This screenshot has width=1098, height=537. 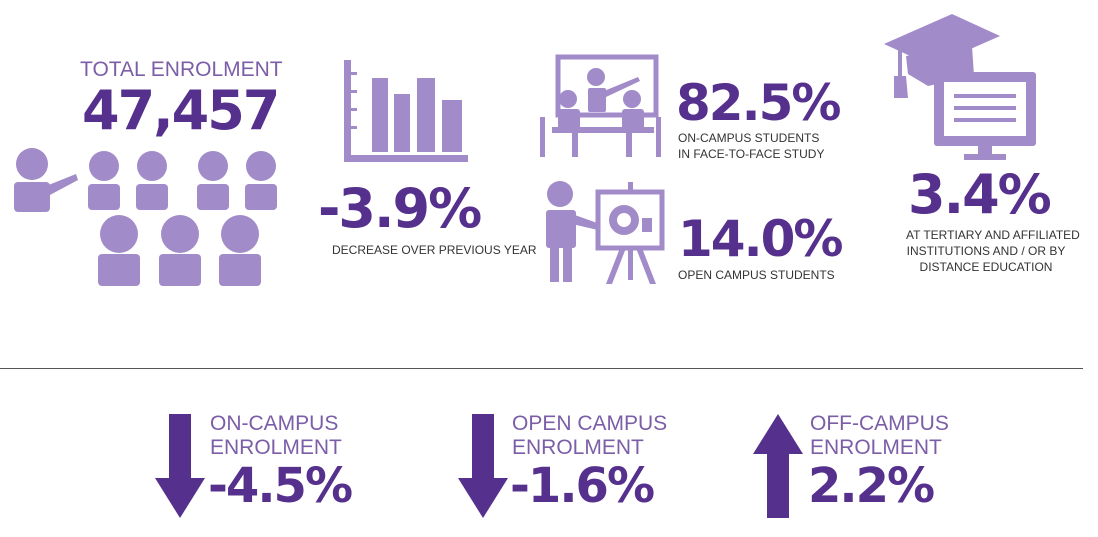 What do you see at coordinates (871, 486) in the screenshot?
I see `off-campus-change-value: 2.2%` at bounding box center [871, 486].